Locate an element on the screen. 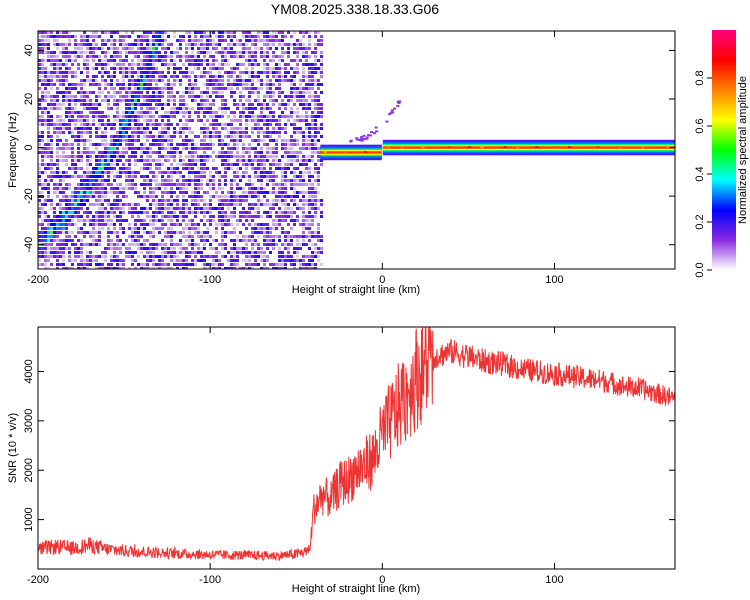 The image size is (750, 600). colorbar-label: Normalized spectral amplitude is located at coordinates (743, 150).